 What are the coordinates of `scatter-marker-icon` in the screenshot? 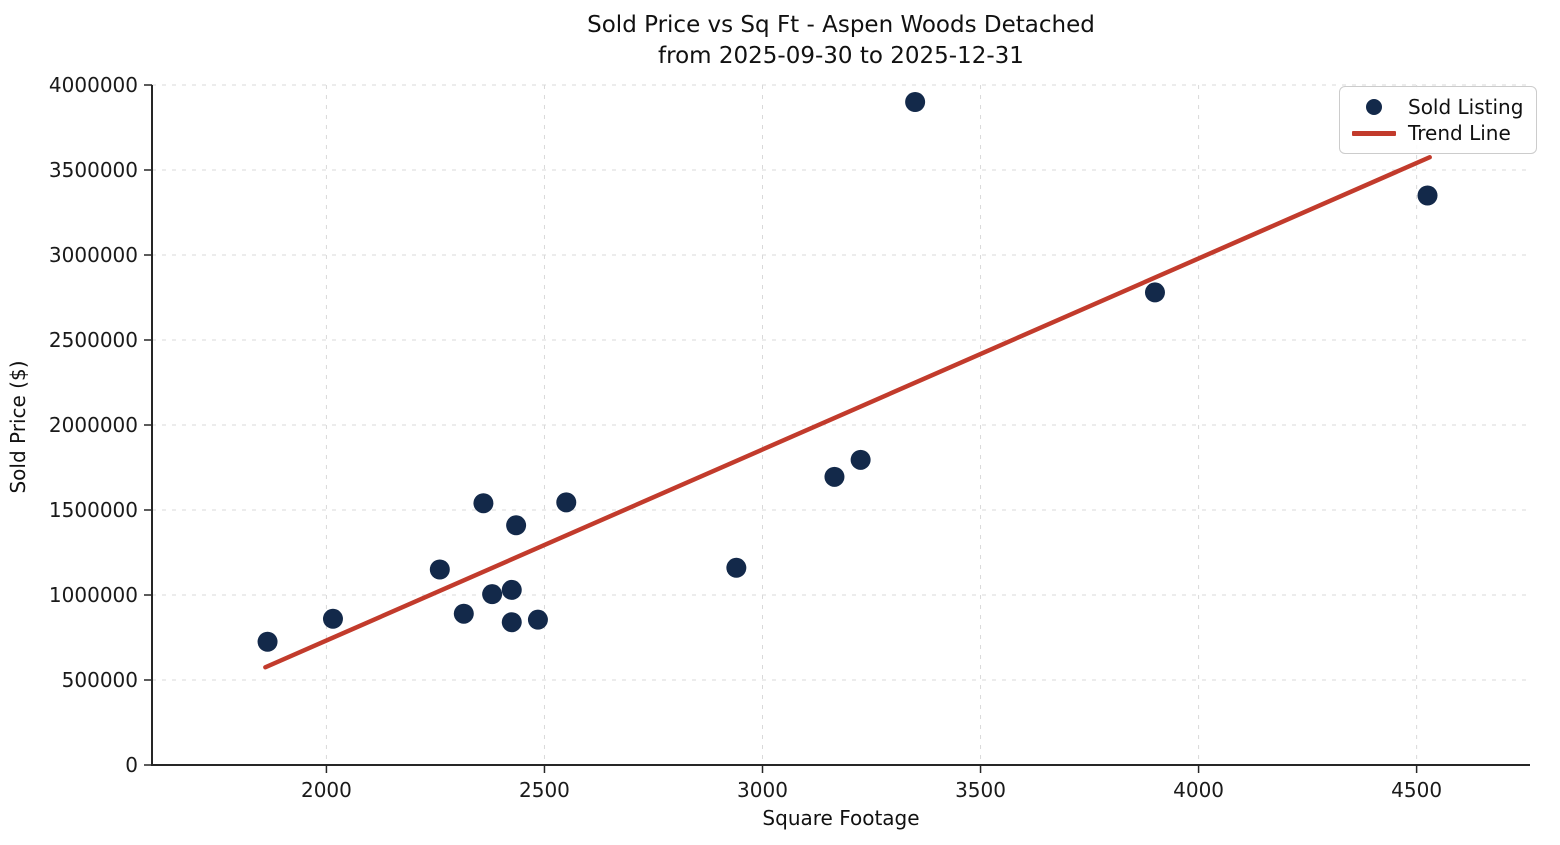 It's located at (1374, 107).